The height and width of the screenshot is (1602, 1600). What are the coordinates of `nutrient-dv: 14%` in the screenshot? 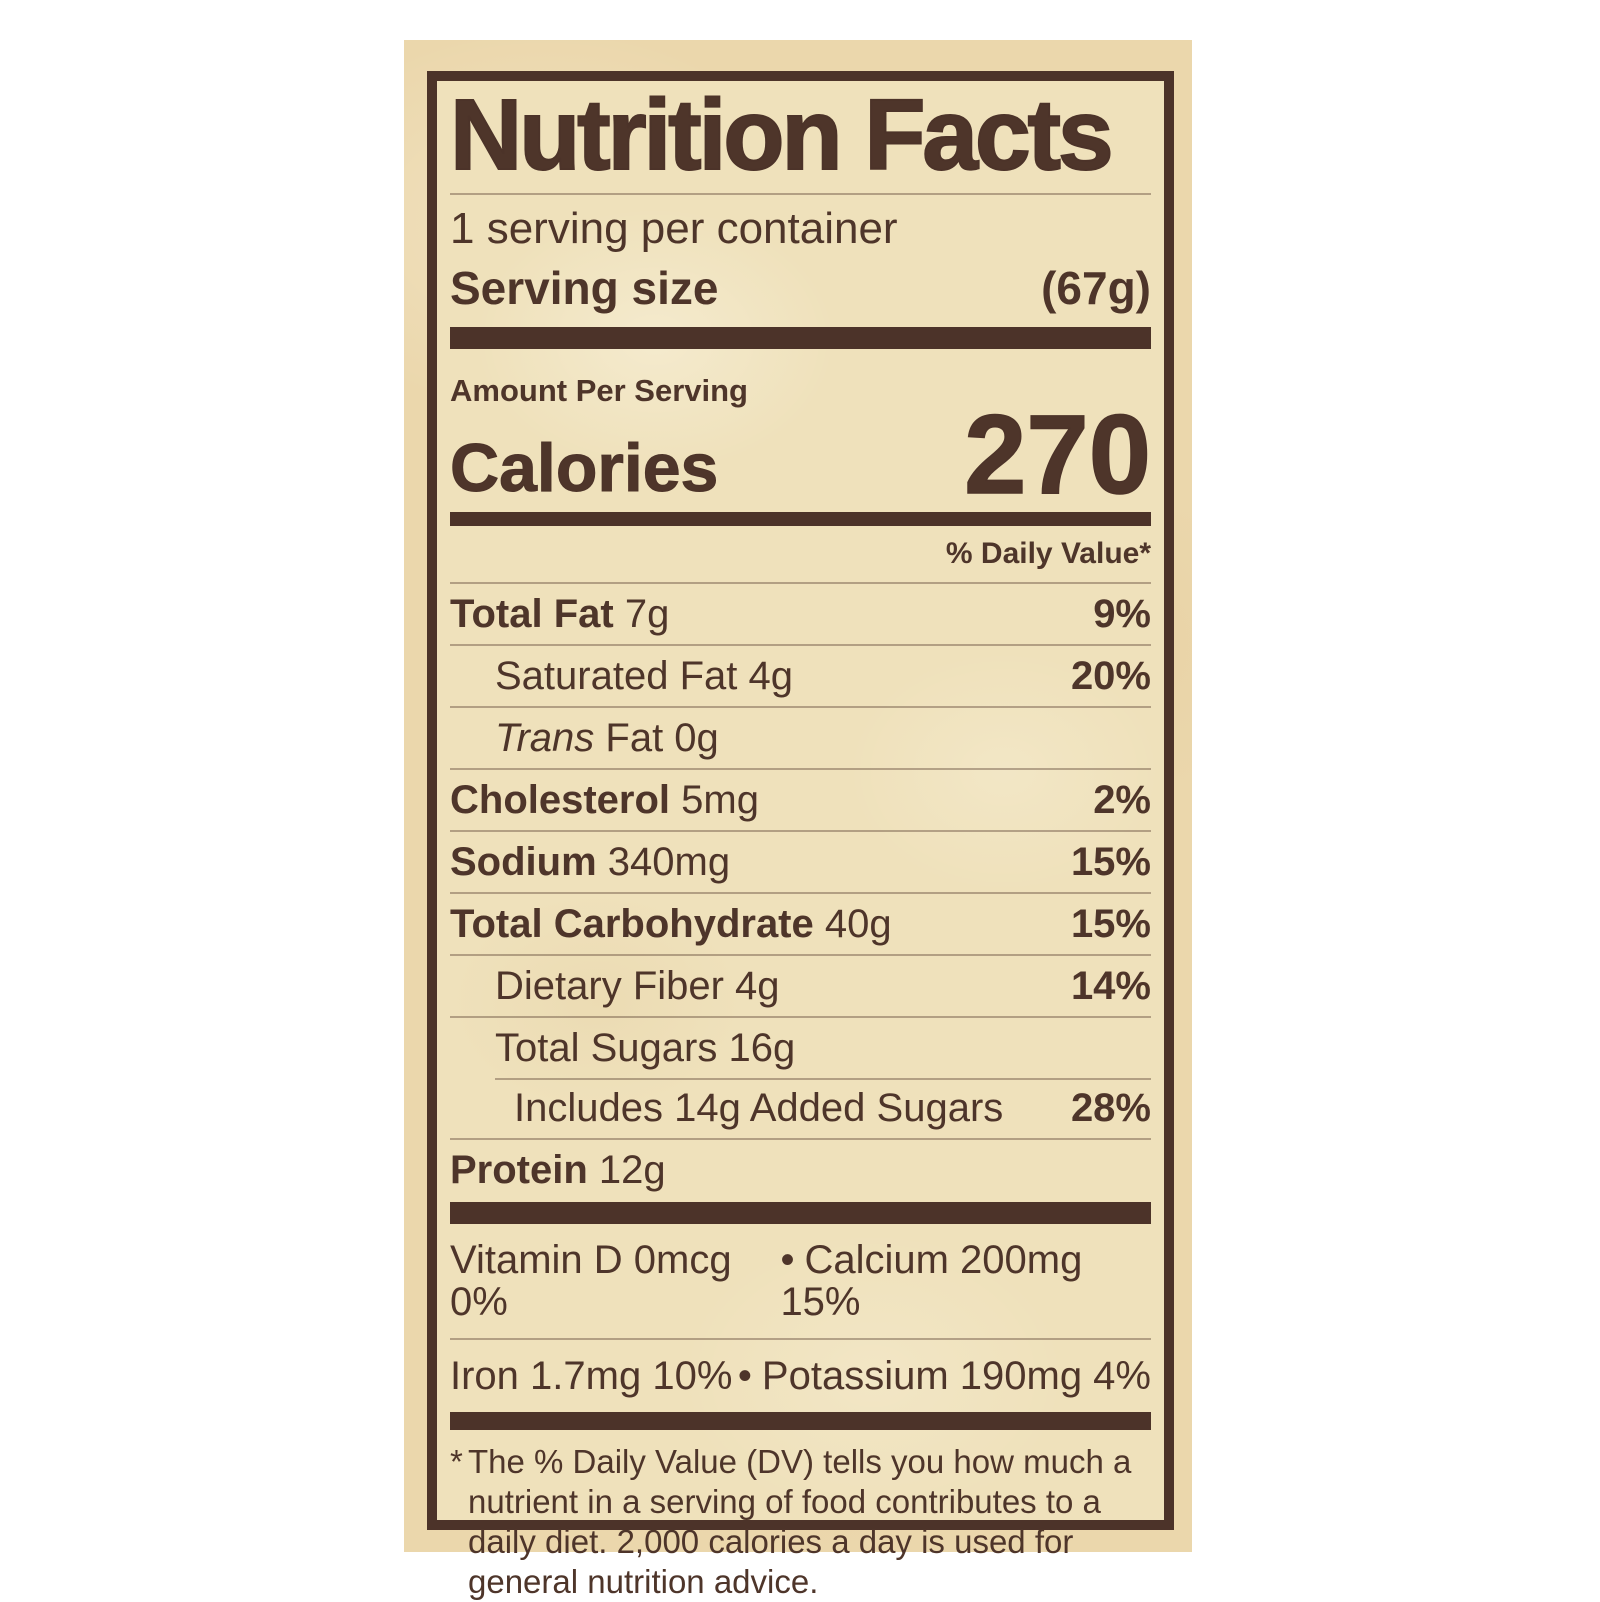 It's located at (1110, 985).